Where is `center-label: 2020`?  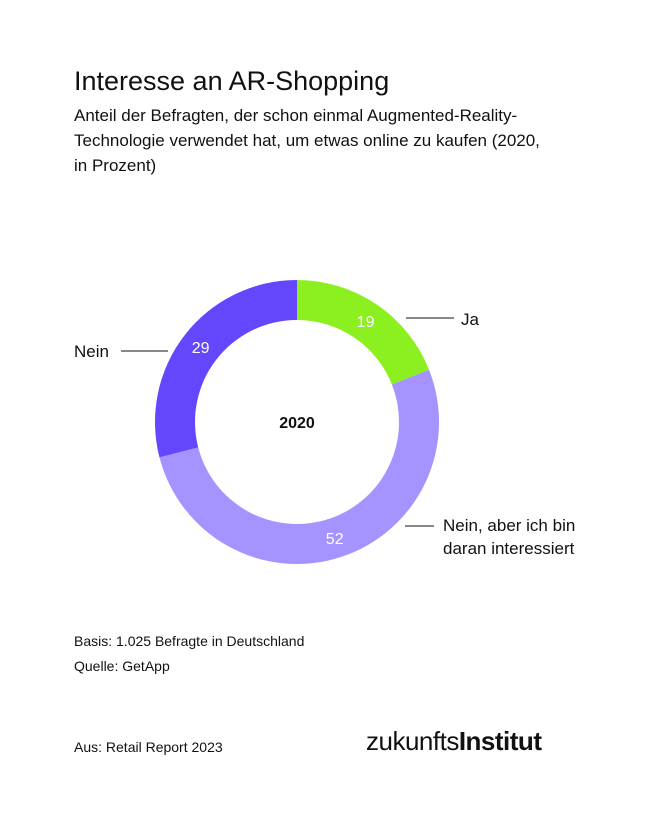
center-label: 2020 is located at coordinates (297, 423).